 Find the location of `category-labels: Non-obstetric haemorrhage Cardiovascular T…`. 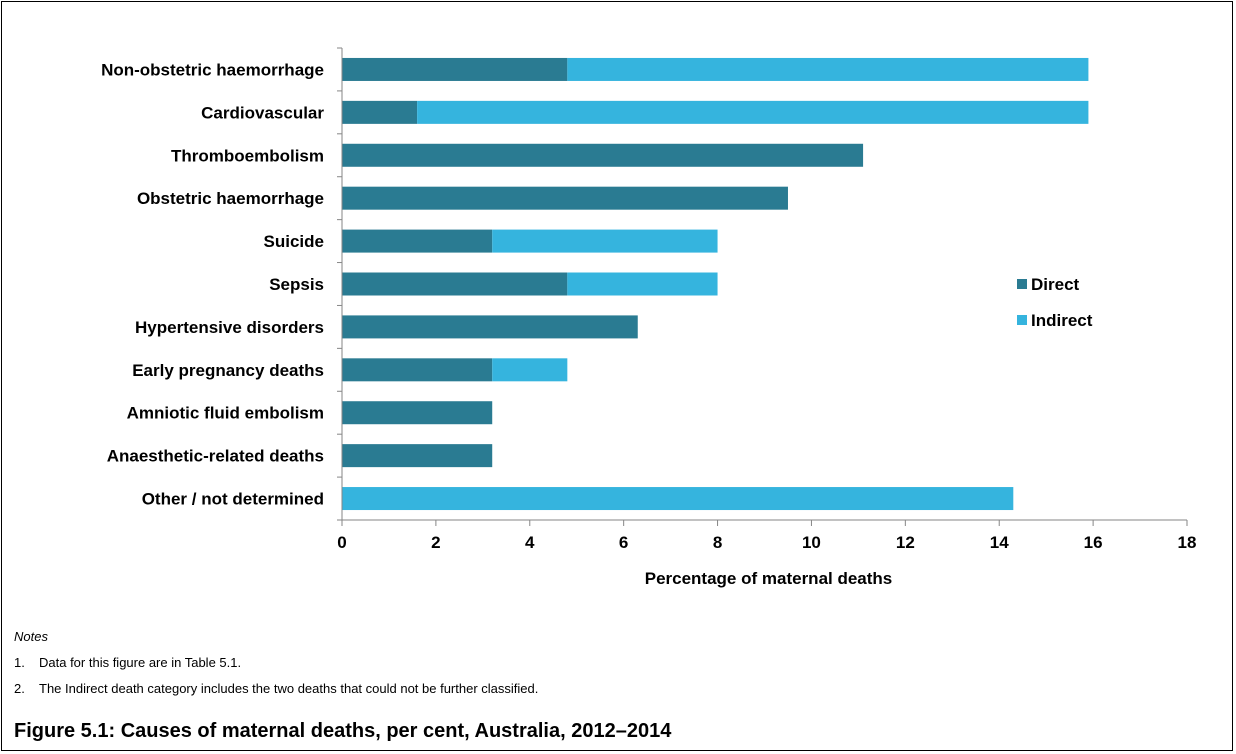

category-labels: Non-obstetric haemorrhage Cardiovascular T… is located at coordinates (212, 284).